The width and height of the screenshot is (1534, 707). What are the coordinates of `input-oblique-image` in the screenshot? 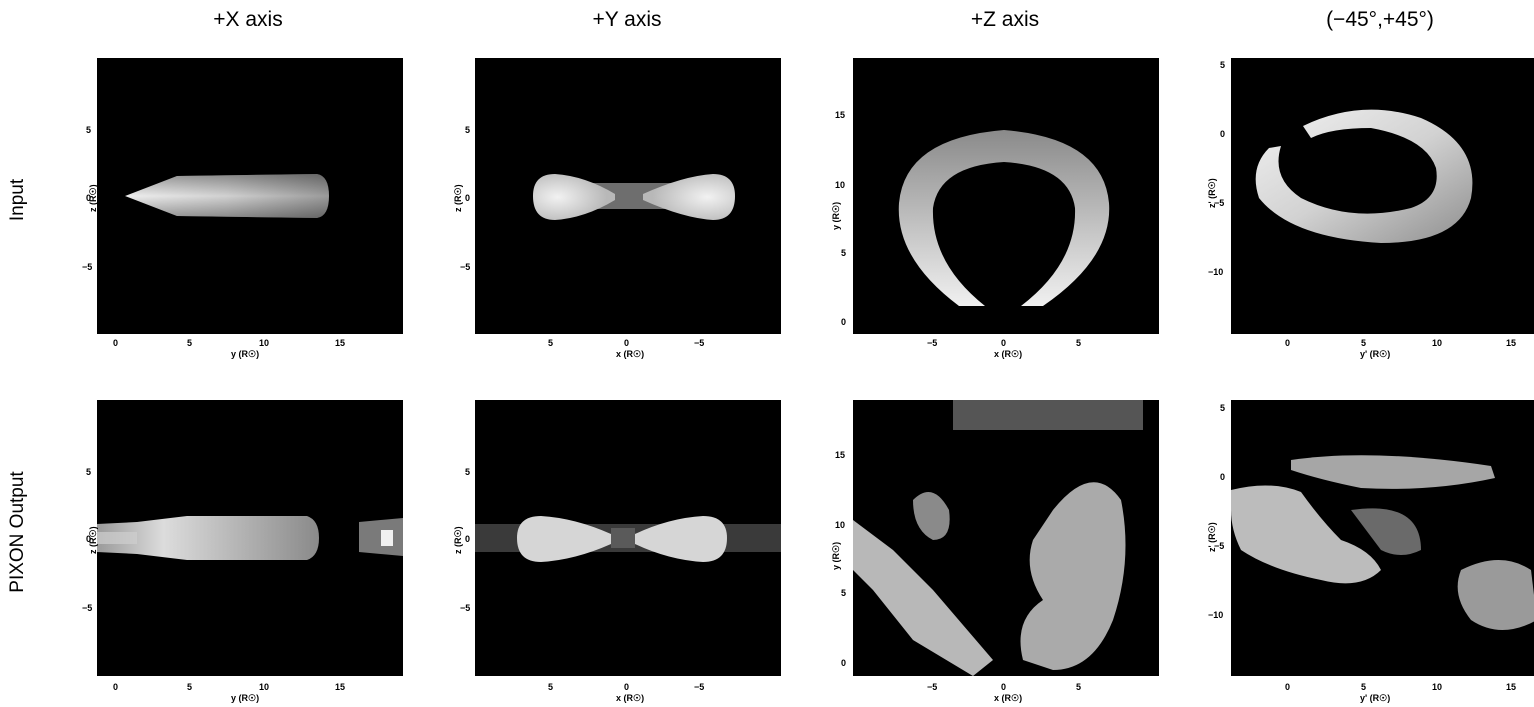 It's located at (1382, 196).